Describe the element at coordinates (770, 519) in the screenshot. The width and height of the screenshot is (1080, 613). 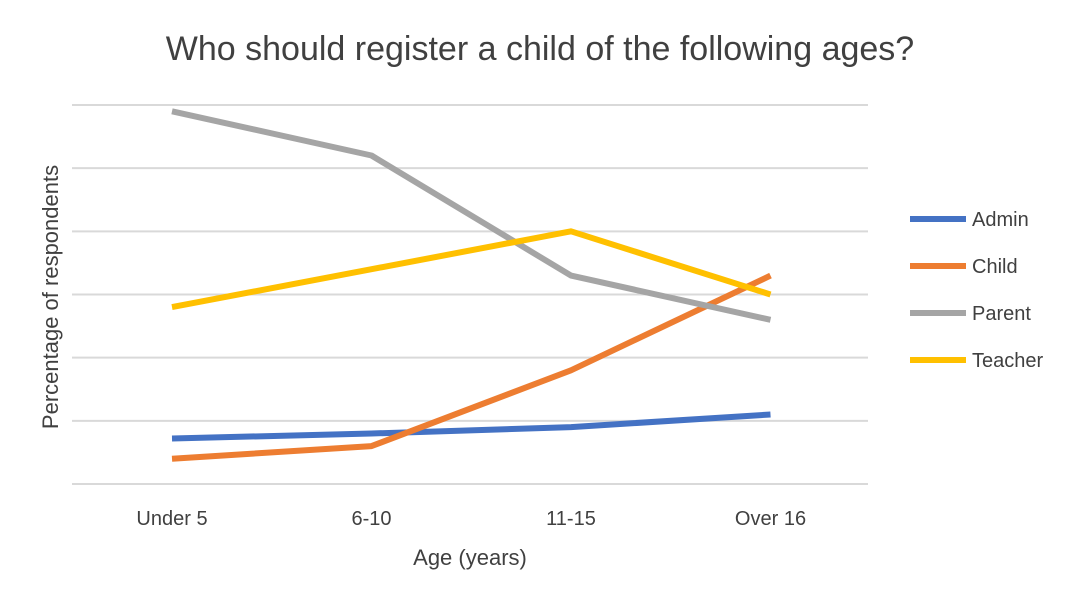
I see `x-tick-label: Over 16` at that location.